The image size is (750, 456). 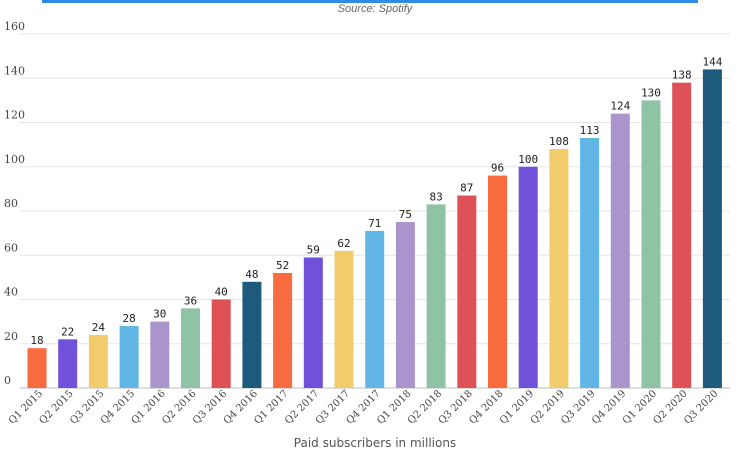 I want to click on y-tick-label: 20, so click(x=11, y=336).